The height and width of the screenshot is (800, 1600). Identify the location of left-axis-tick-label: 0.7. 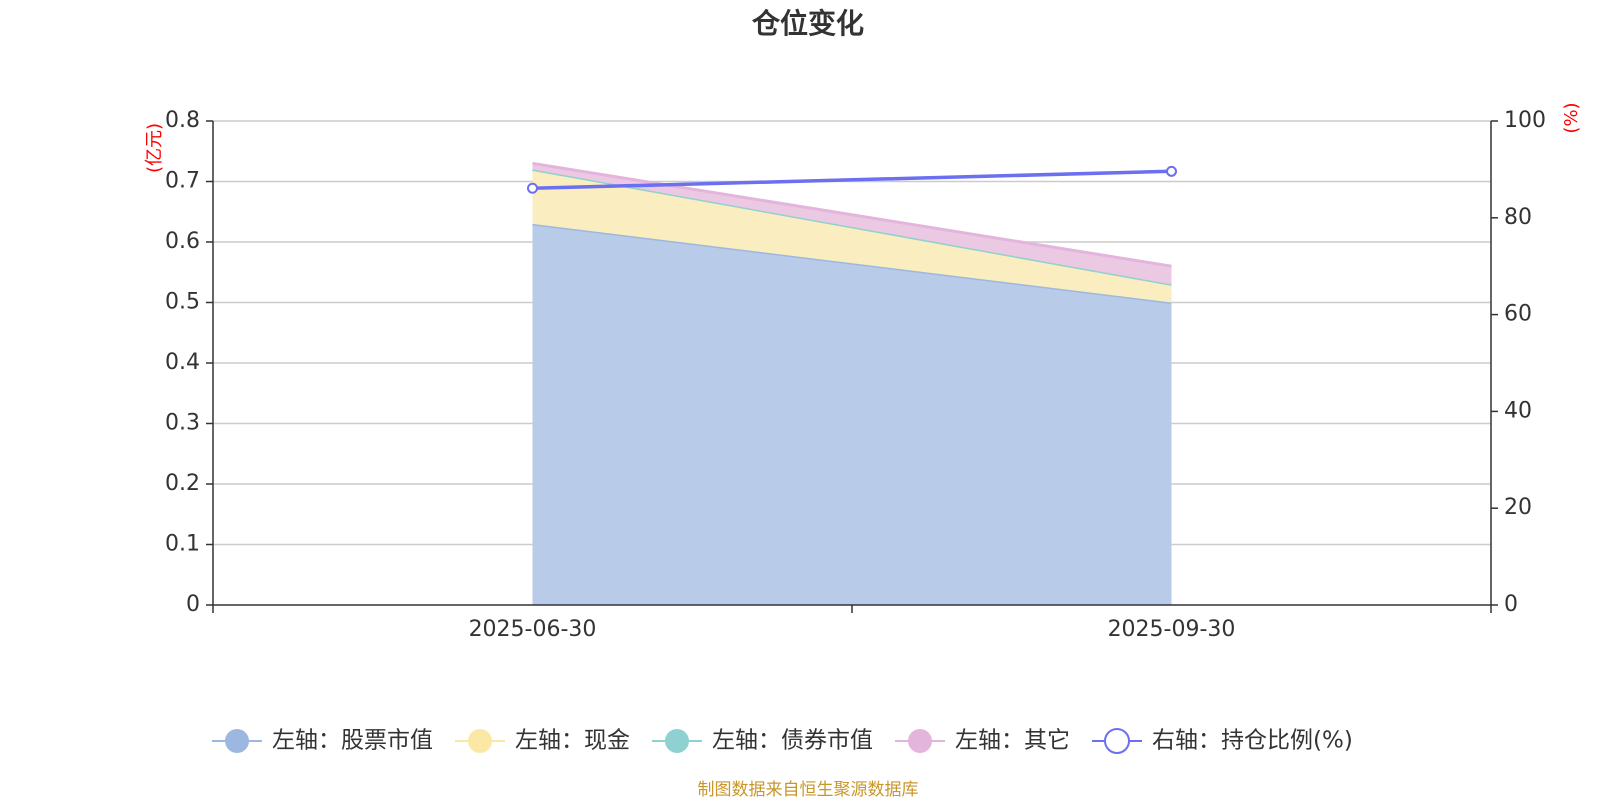
(182, 181).